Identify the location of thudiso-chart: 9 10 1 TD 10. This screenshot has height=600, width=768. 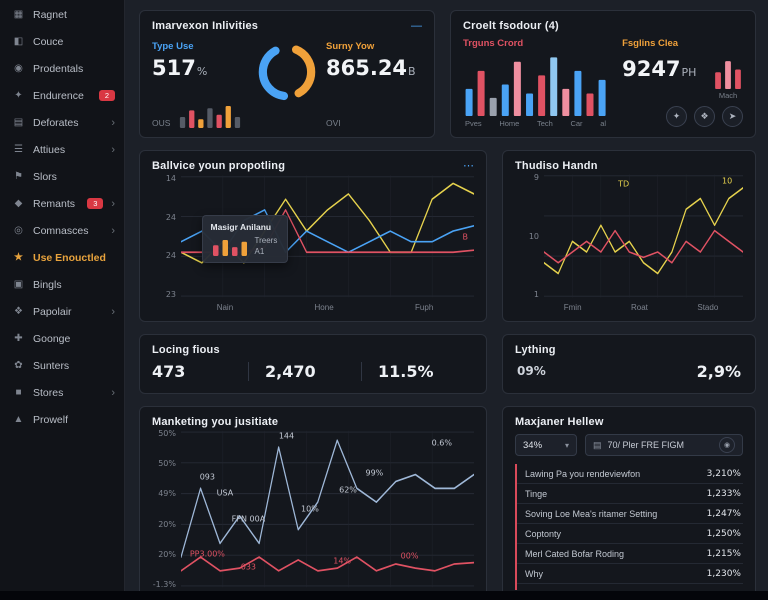
(629, 236).